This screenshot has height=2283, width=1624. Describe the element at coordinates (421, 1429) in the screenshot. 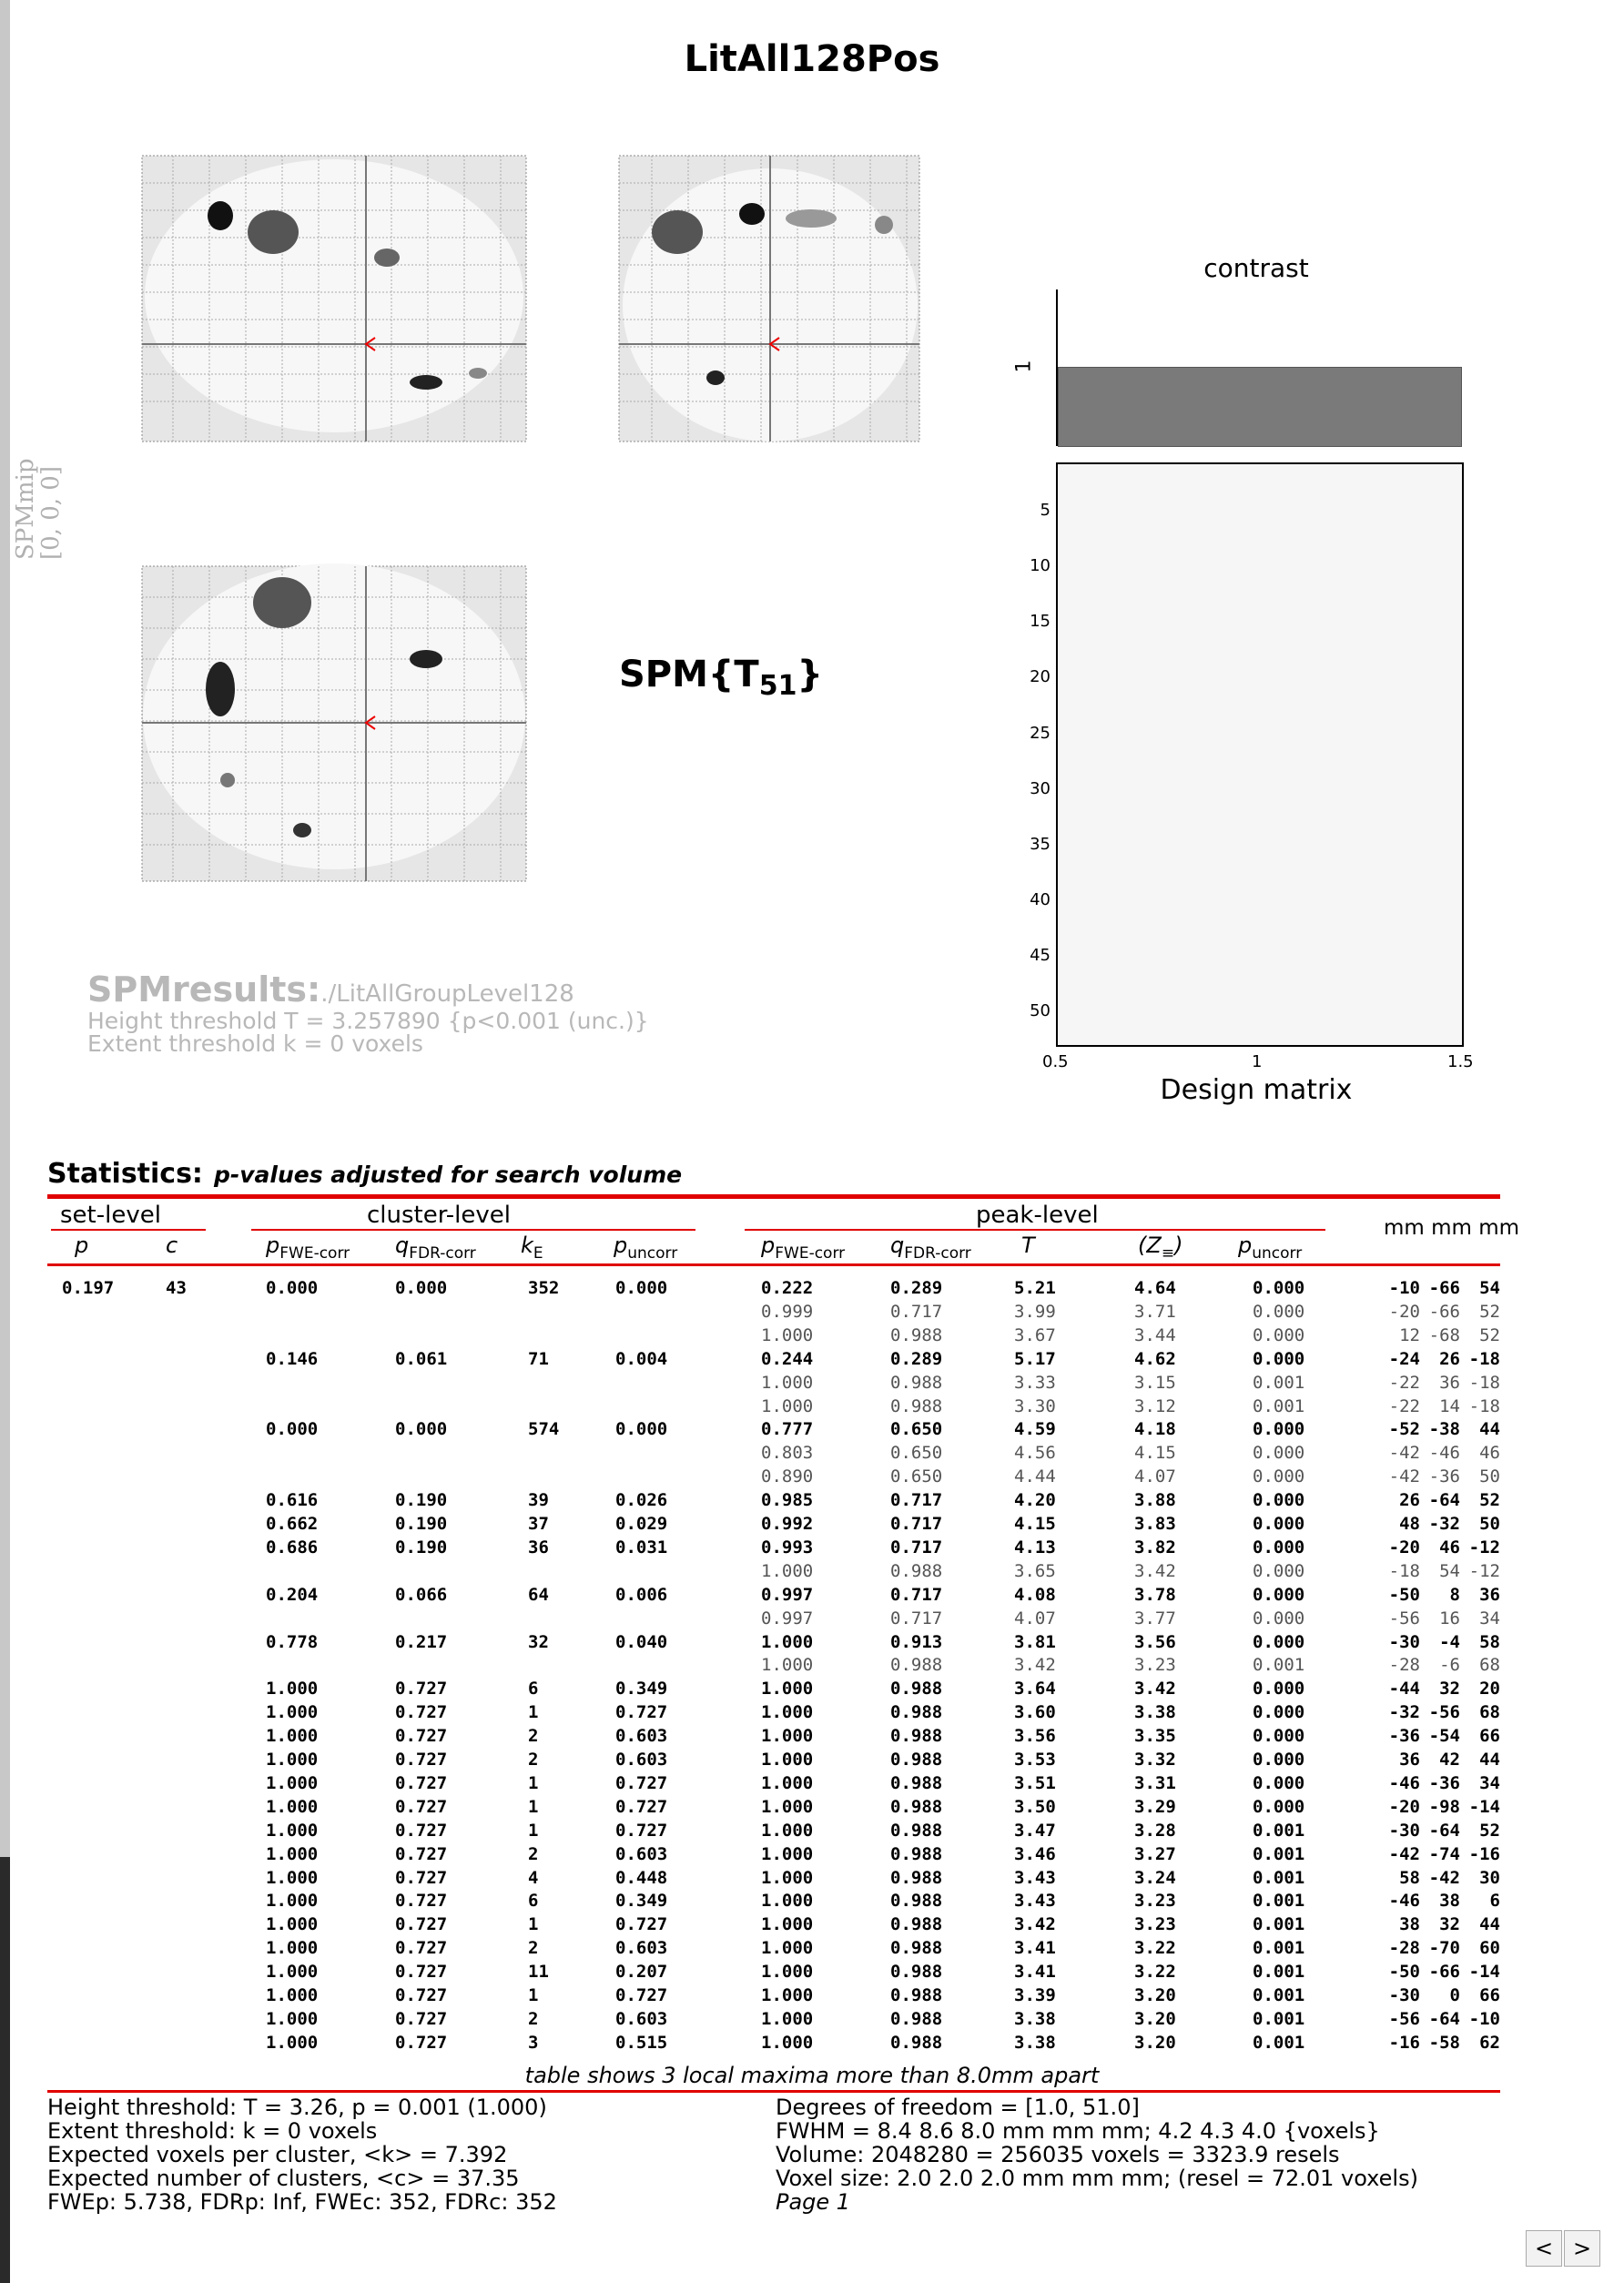

I see `cell-cluster-qfdr: 0.000` at that location.